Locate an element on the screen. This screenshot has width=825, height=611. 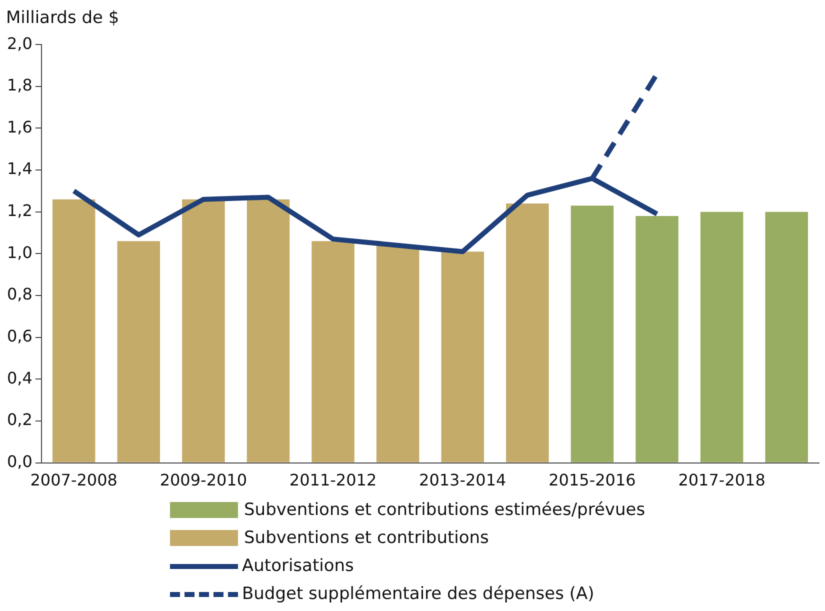
legend-label: Autorisations is located at coordinates (298, 566).